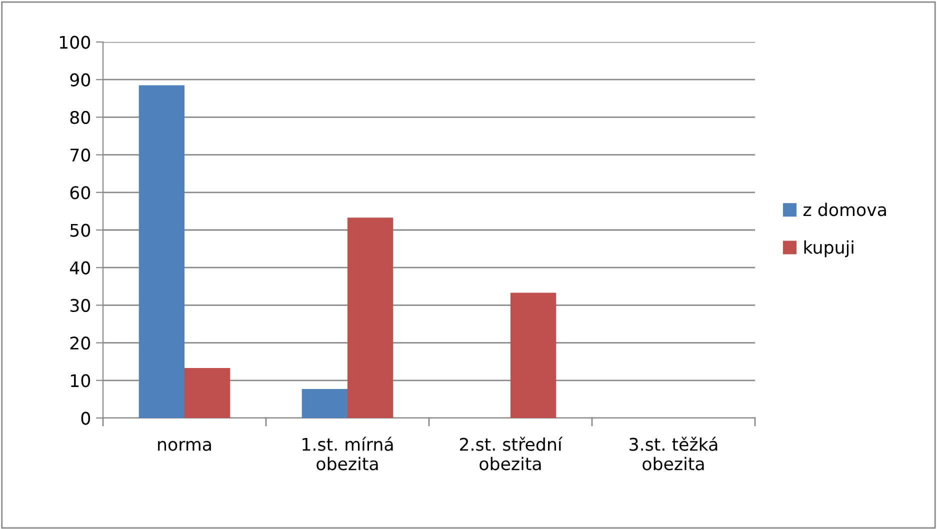 Image resolution: width=937 pixels, height=529 pixels. I want to click on legend-label: kupuji, so click(829, 249).